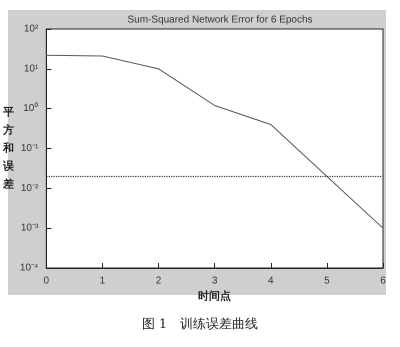 The image size is (400, 347). What do you see at coordinates (29, 228) in the screenshot?
I see `y-tick-label: 10⁻³` at bounding box center [29, 228].